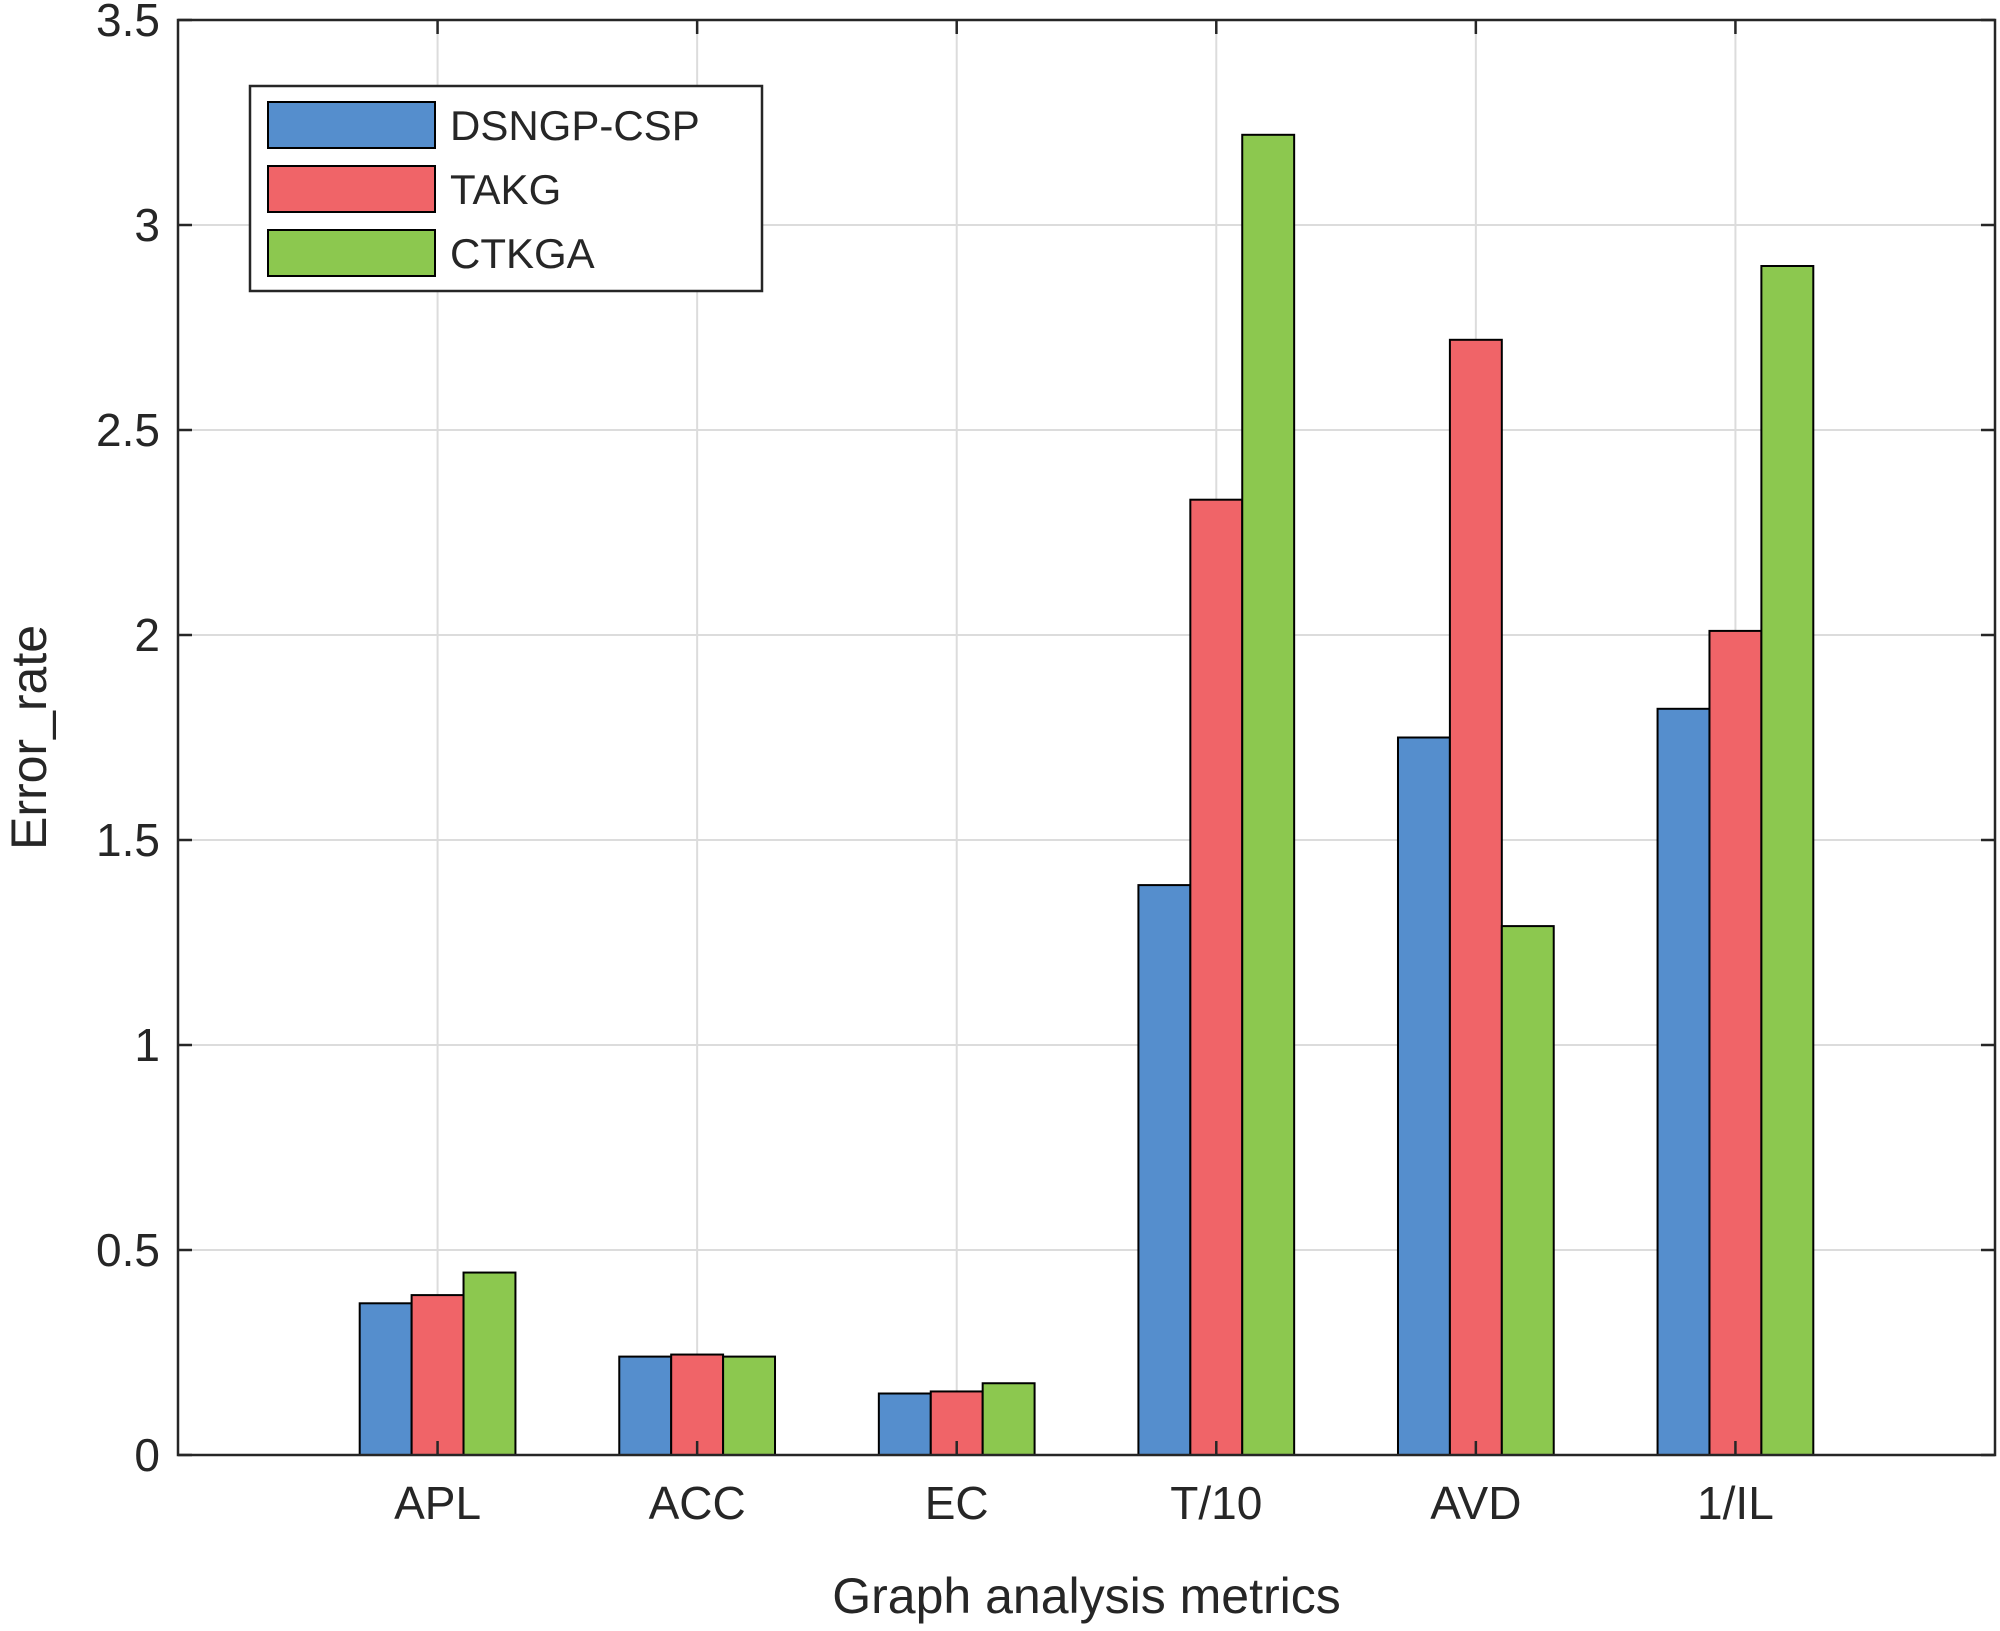 The width and height of the screenshot is (2000, 1631). I want to click on legend: DSNGP-CSP TAKG CTKGA, so click(506, 188).